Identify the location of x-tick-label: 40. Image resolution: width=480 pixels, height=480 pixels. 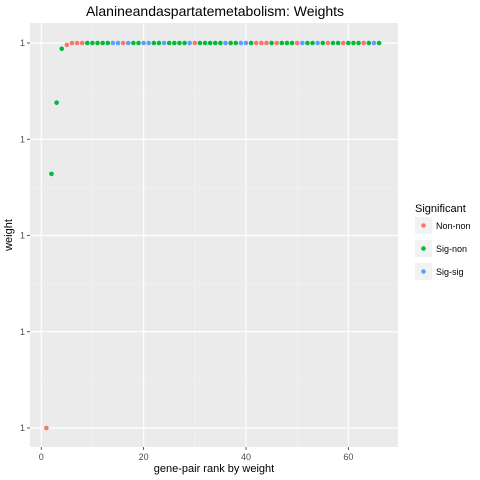
(246, 457).